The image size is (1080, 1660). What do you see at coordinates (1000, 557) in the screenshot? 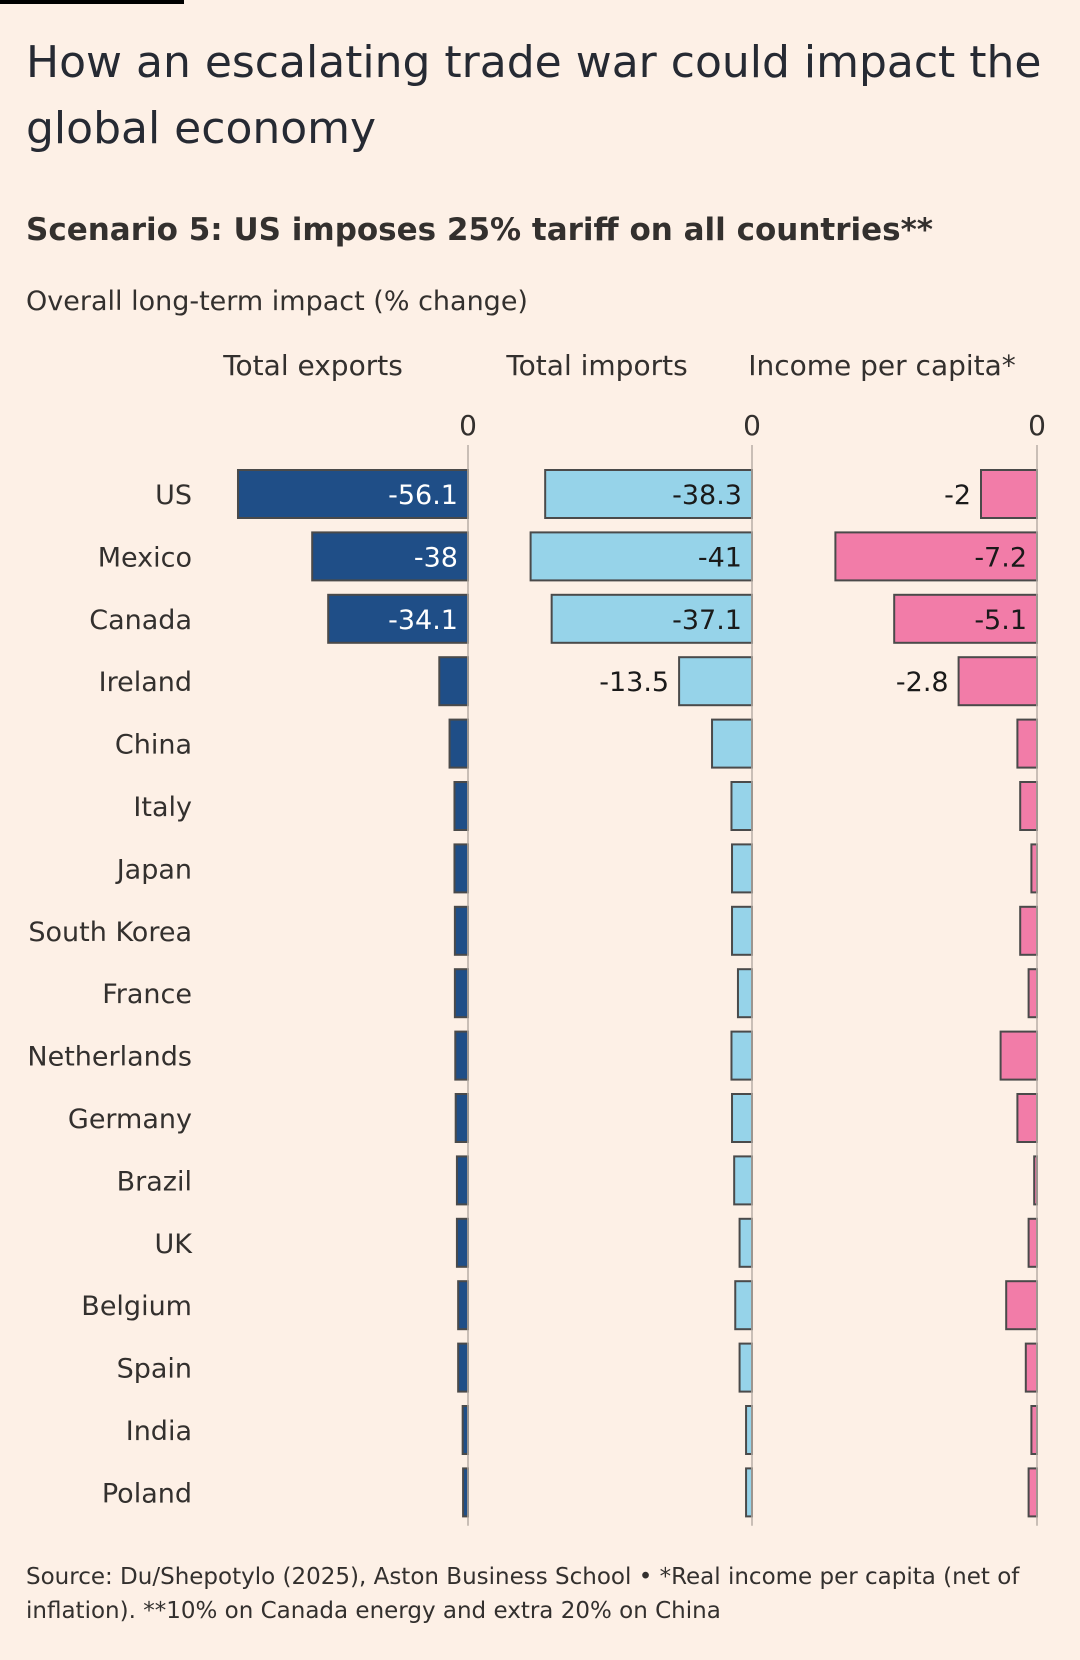
I see `data-label-income-per-capita-mexico: -7.2` at bounding box center [1000, 557].